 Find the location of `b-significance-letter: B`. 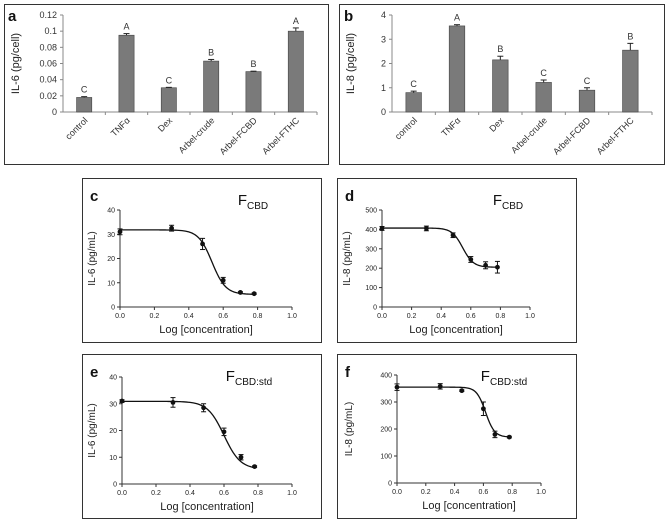

b-significance-letter: B is located at coordinates (630, 36).